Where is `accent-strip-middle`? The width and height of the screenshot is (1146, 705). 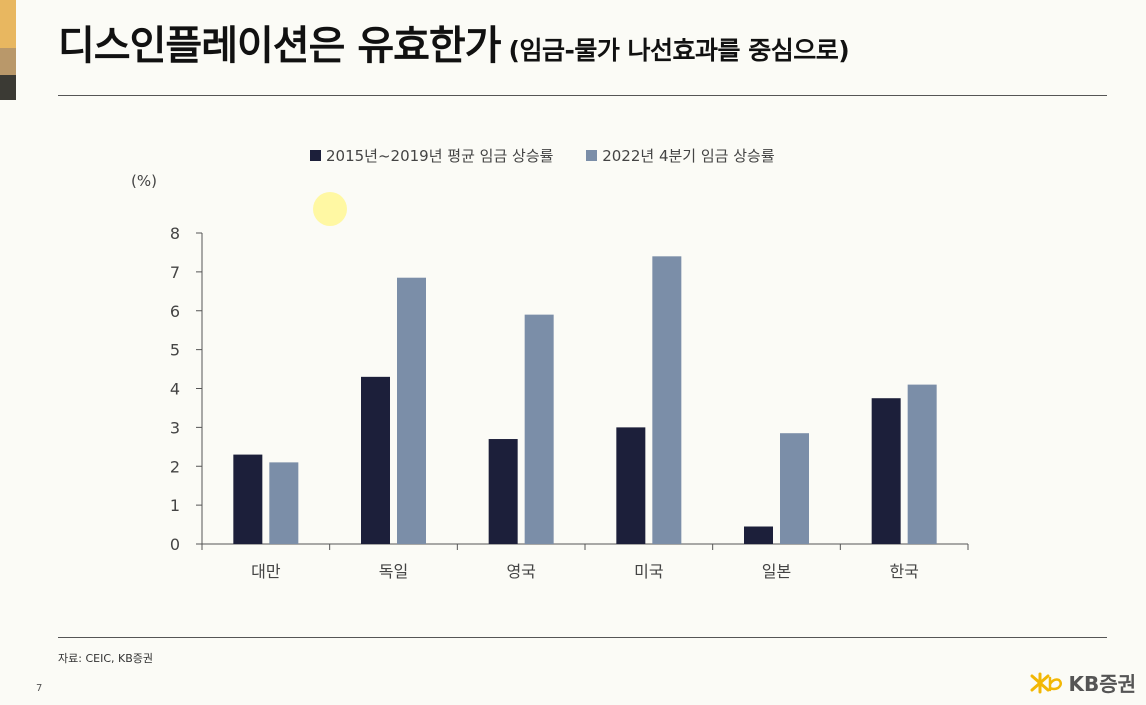
accent-strip-middle is located at coordinates (8, 61).